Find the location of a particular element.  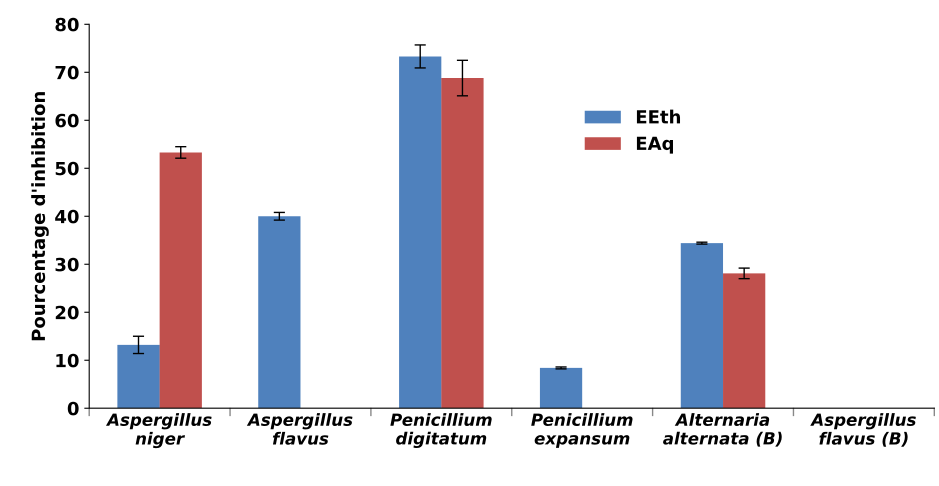

x-tick-label: Aspergillus flavus (B) is located at coordinates (863, 430).